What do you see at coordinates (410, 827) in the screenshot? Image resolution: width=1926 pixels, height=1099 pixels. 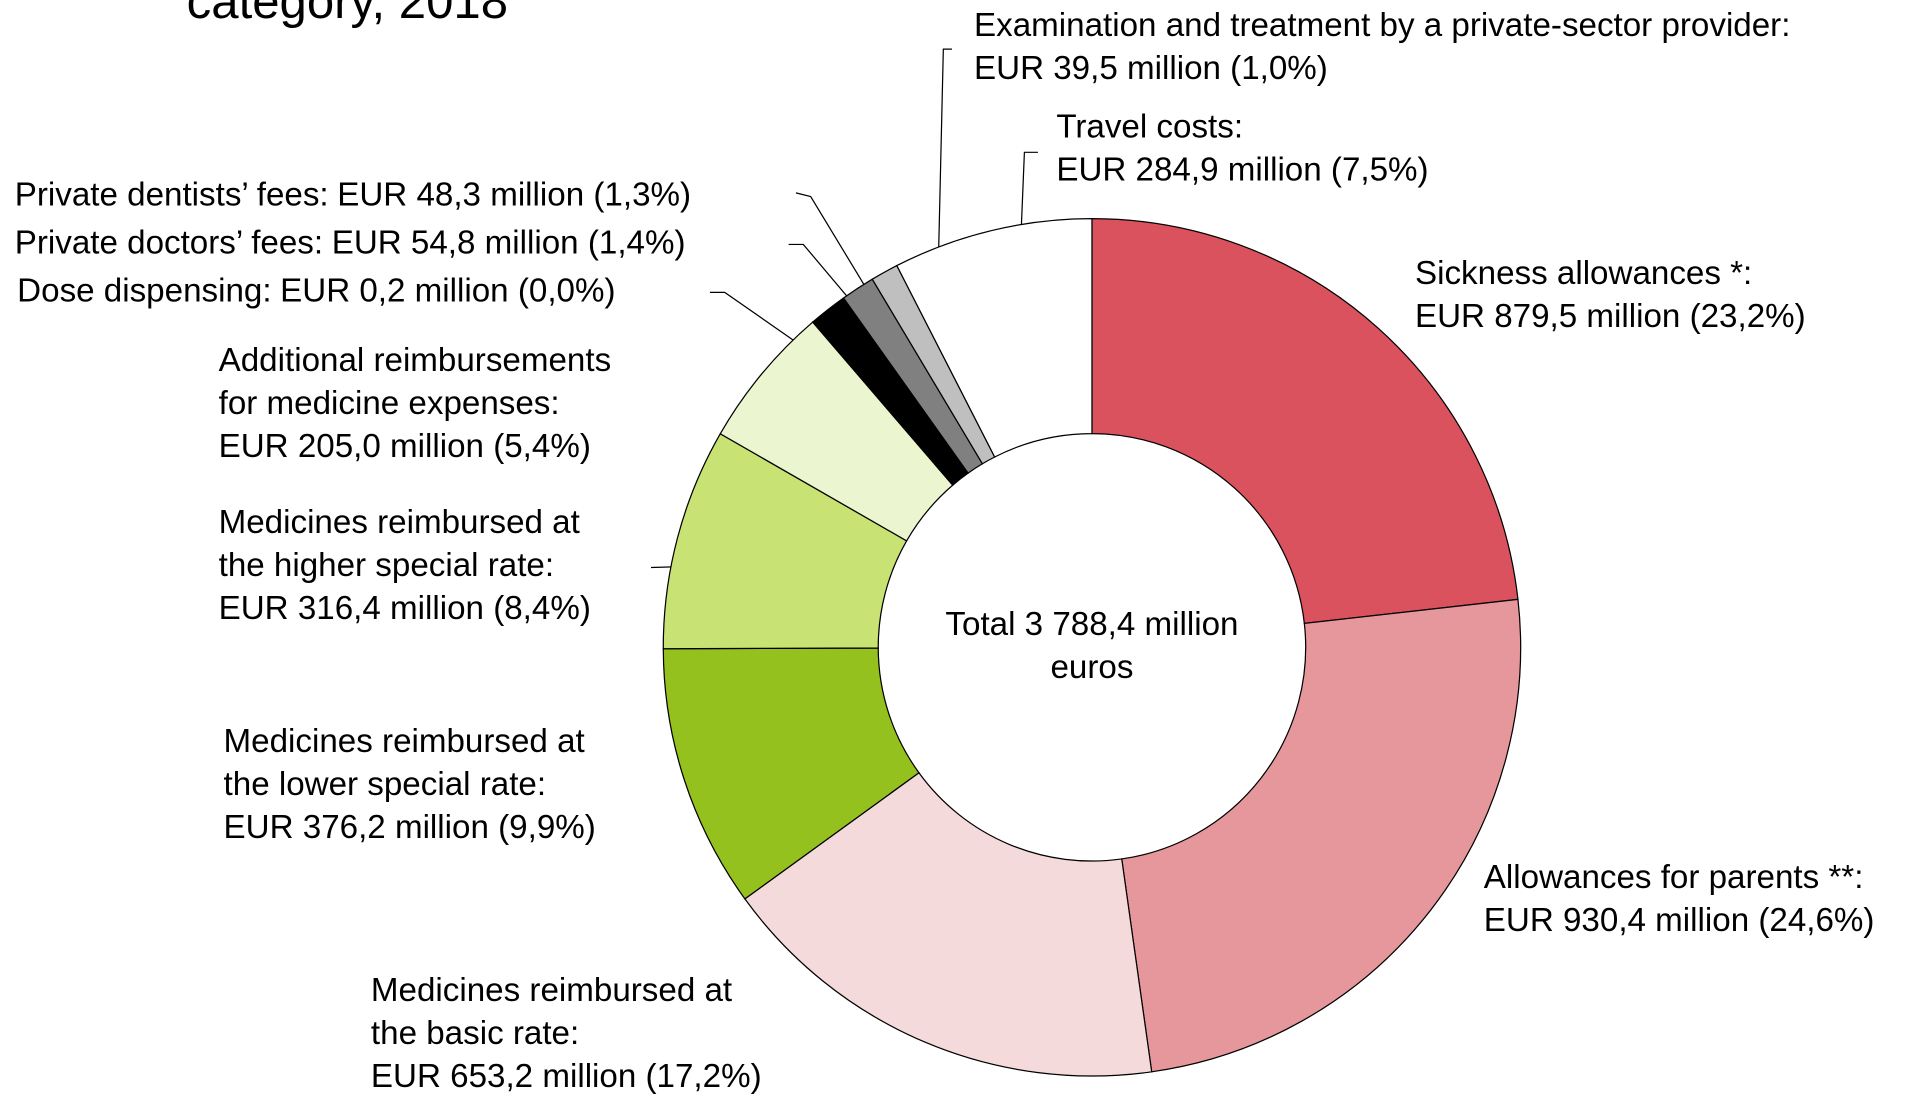 I see `value-label: EUR 376,2 million (9,9%)` at bounding box center [410, 827].